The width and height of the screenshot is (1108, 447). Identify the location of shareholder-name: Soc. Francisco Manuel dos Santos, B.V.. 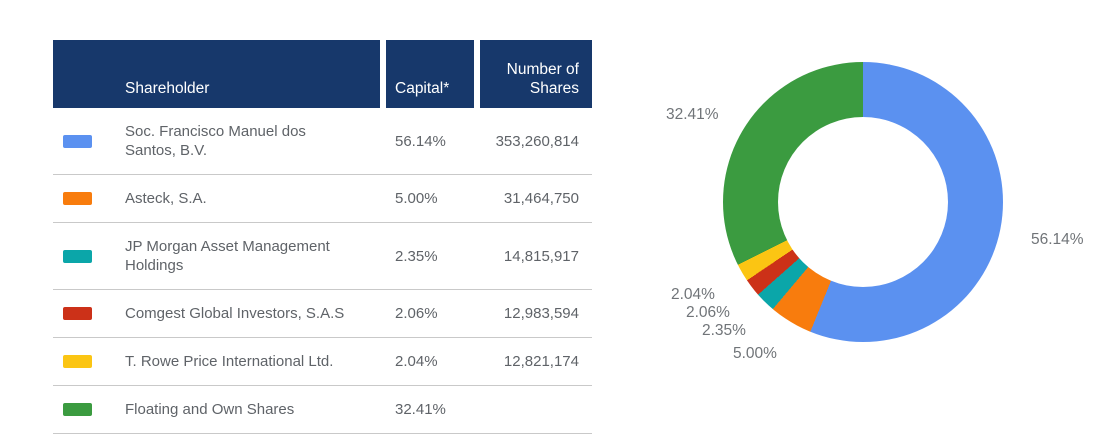
(215, 141).